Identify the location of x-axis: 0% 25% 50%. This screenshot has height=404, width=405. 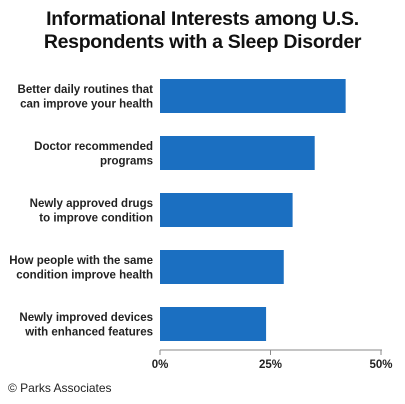
(272, 360).